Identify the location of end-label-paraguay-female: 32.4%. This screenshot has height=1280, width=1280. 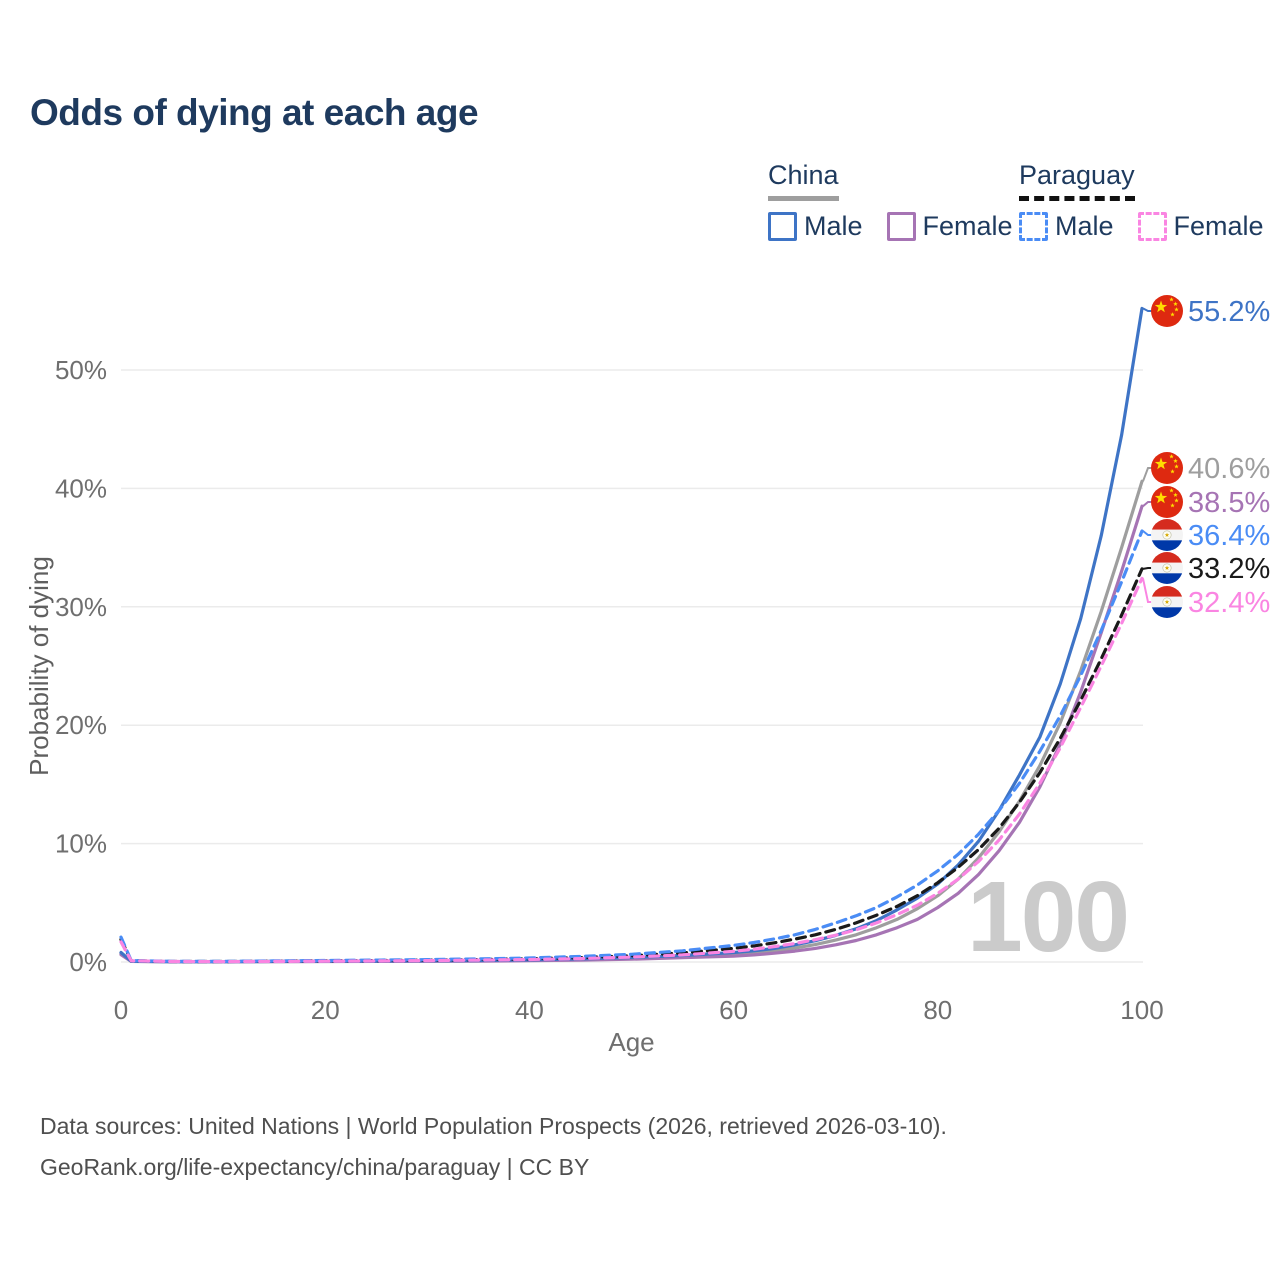
(1206, 598).